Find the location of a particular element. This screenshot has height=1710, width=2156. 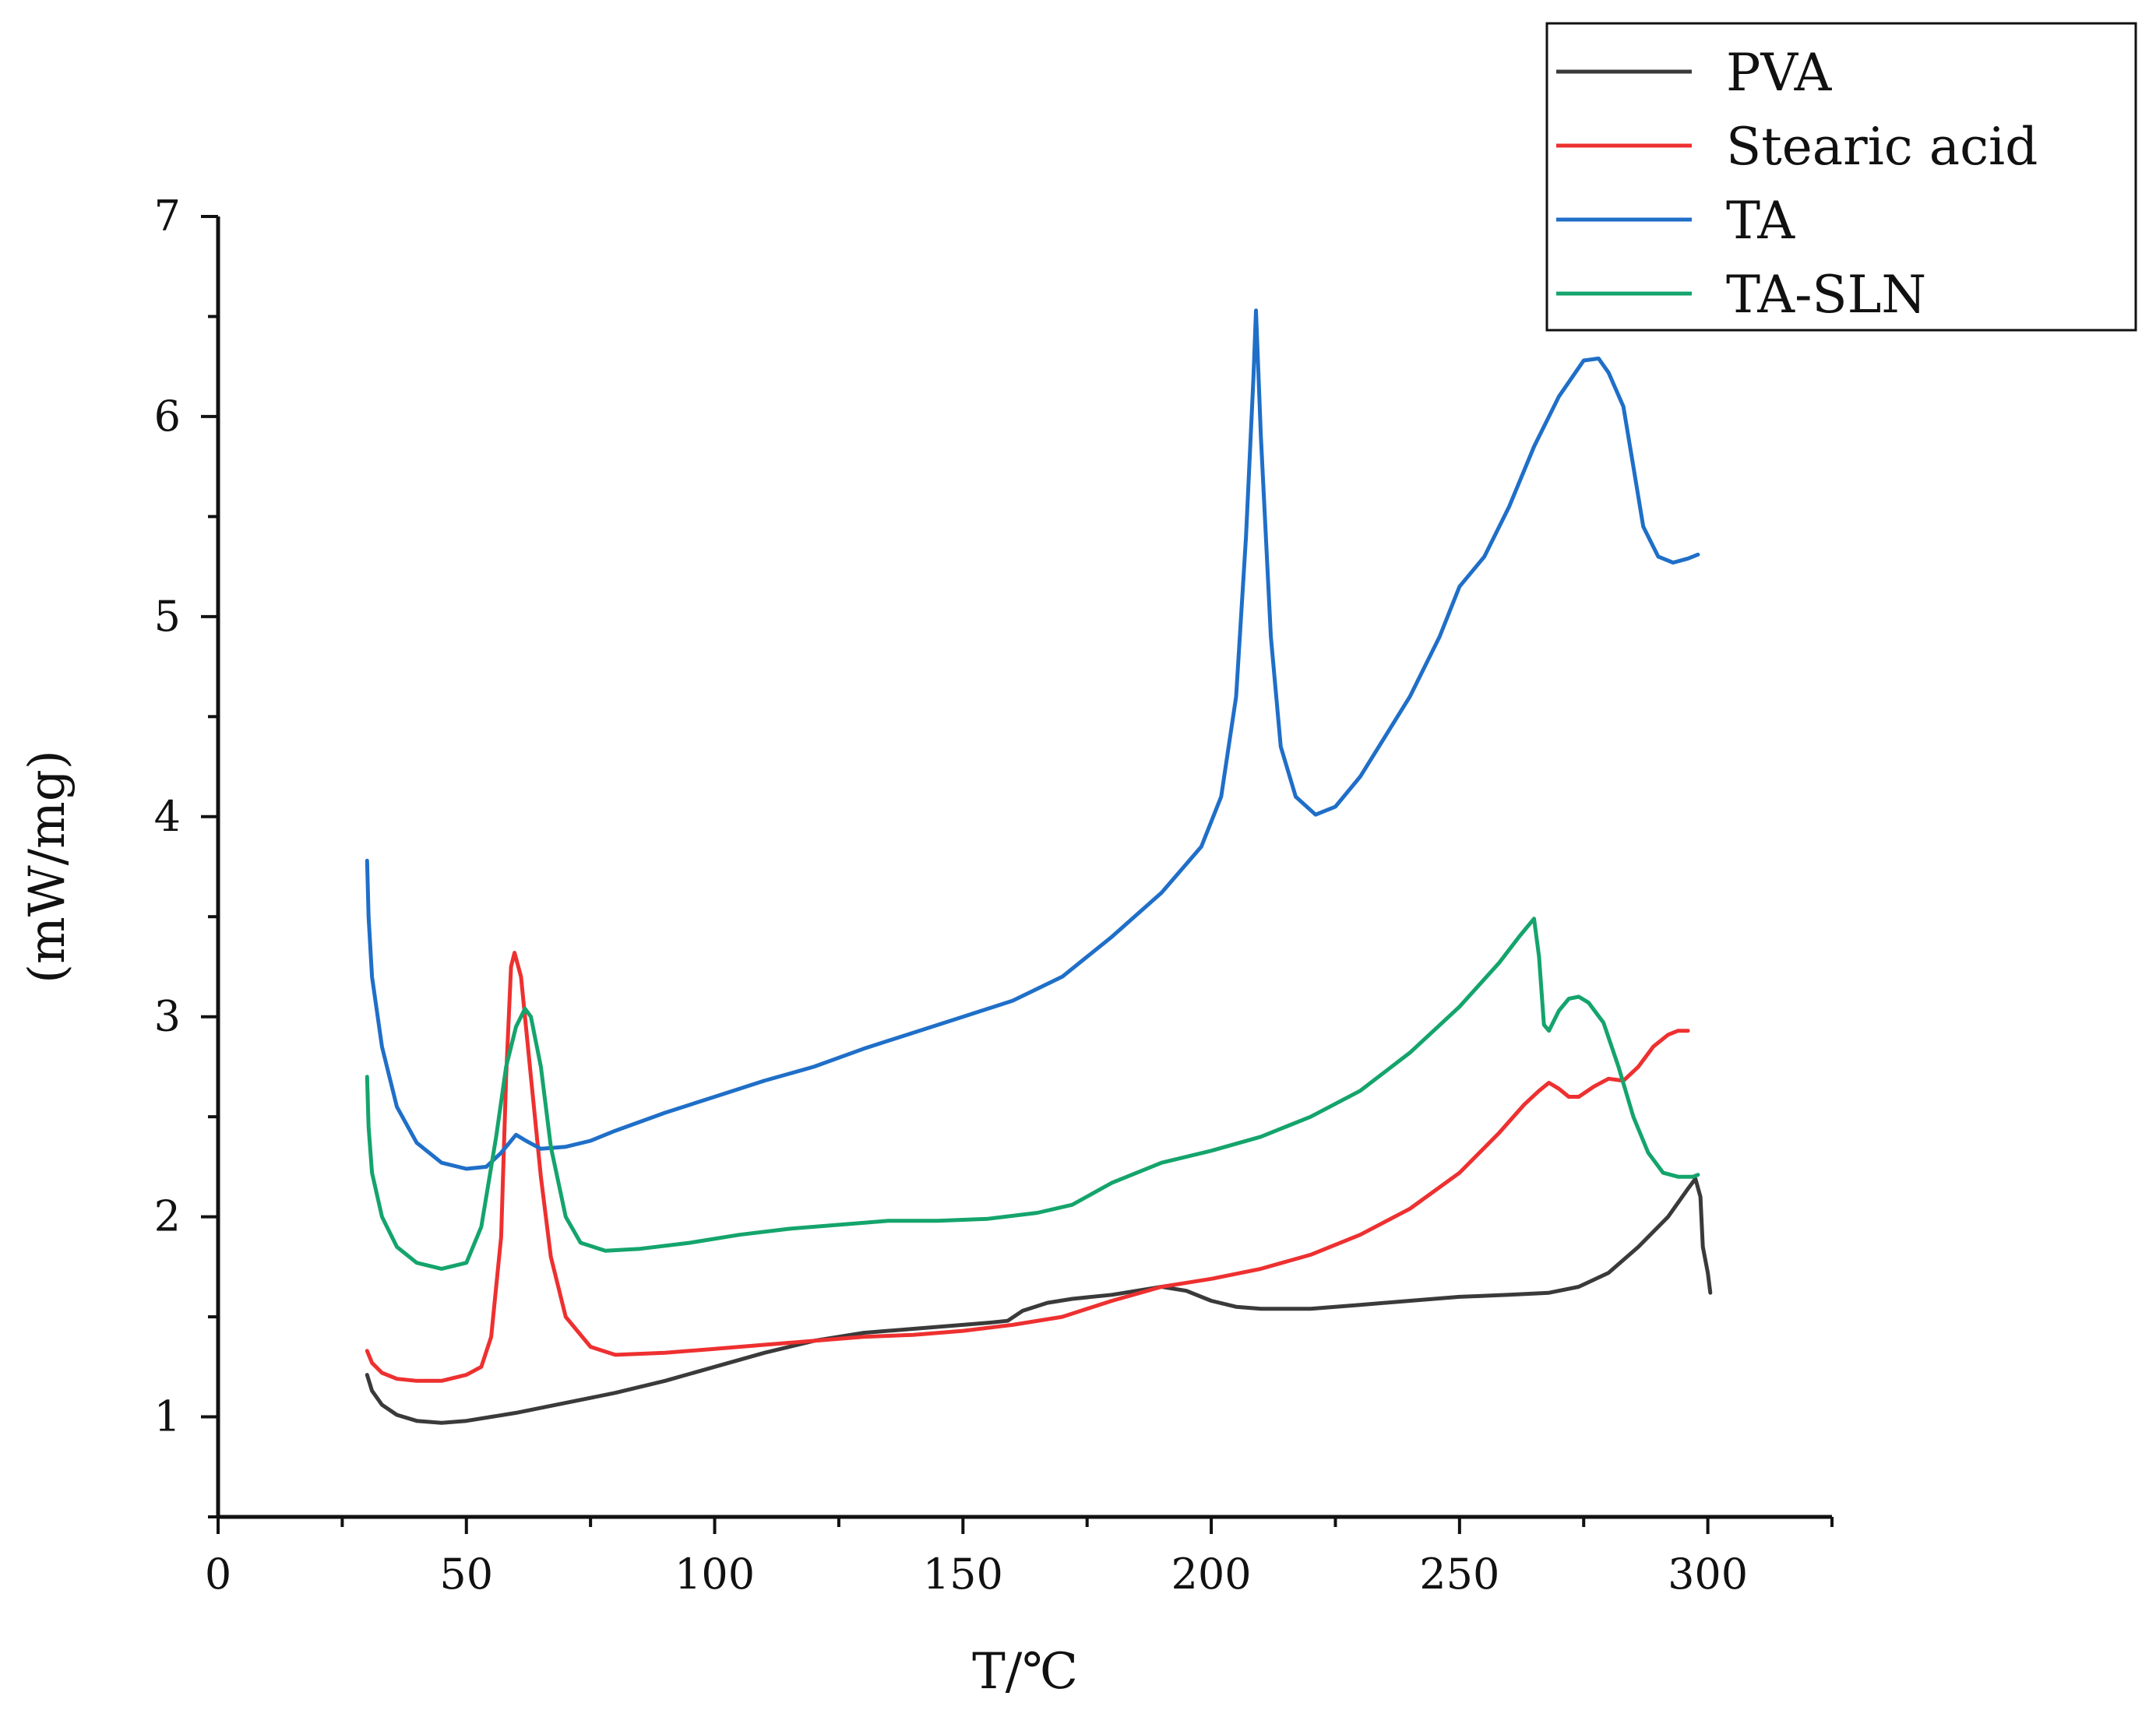

x-axis-label: T/℃ is located at coordinates (1025, 1672).